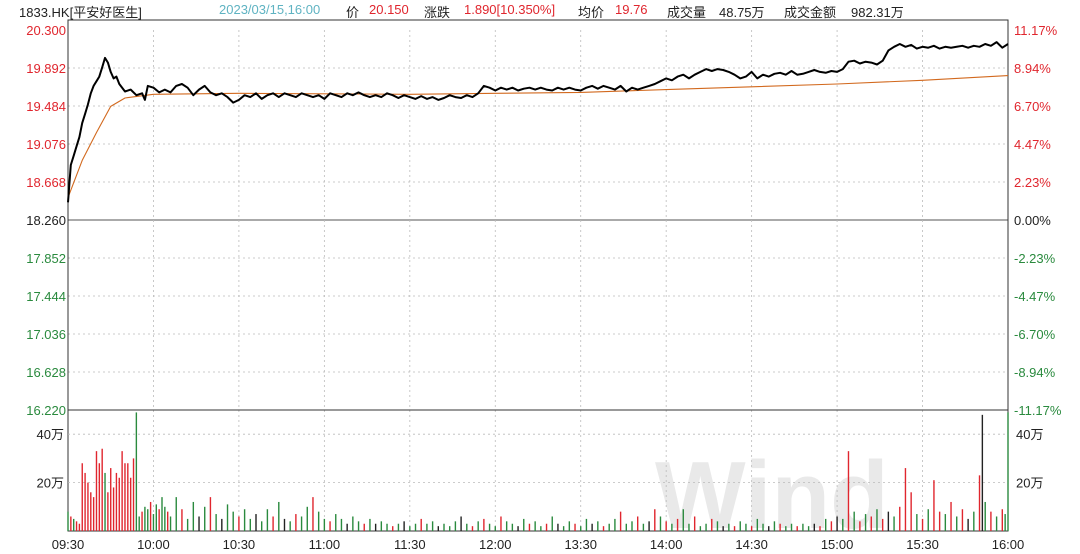  What do you see at coordinates (742, 12) in the screenshot?
I see `volume-value: 48.75万` at bounding box center [742, 12].